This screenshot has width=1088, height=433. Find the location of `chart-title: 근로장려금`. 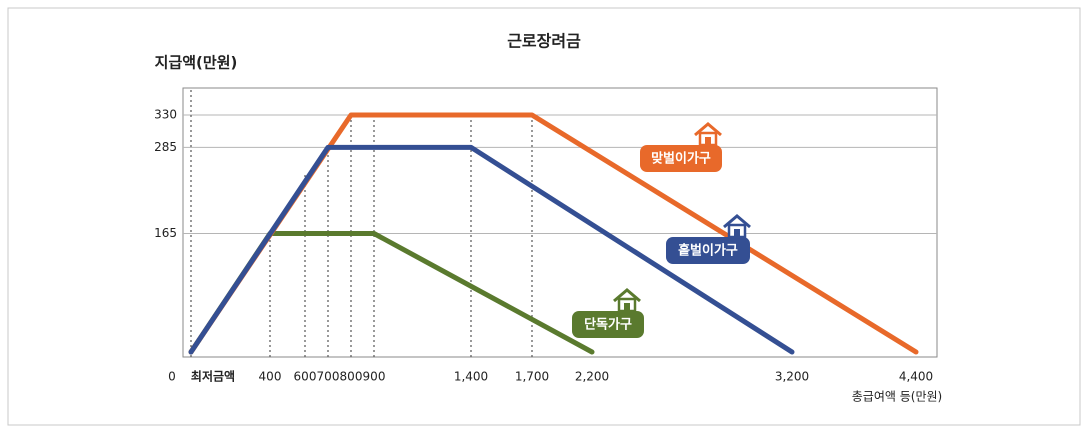

chart-title: 근로장려금 is located at coordinates (544, 41).